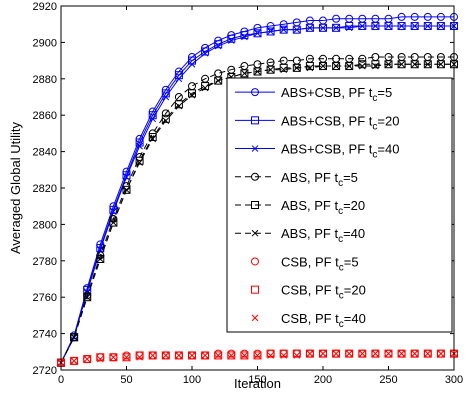 Image resolution: width=467 pixels, height=397 pixels. I want to click on x-tick-label: 250, so click(388, 380).